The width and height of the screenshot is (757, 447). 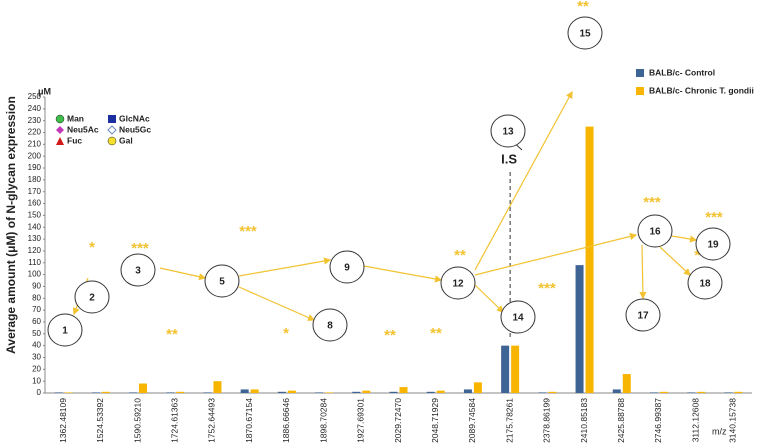 What do you see at coordinates (36, 345) in the screenshot?
I see `y-tick-label: 40` at bounding box center [36, 345].